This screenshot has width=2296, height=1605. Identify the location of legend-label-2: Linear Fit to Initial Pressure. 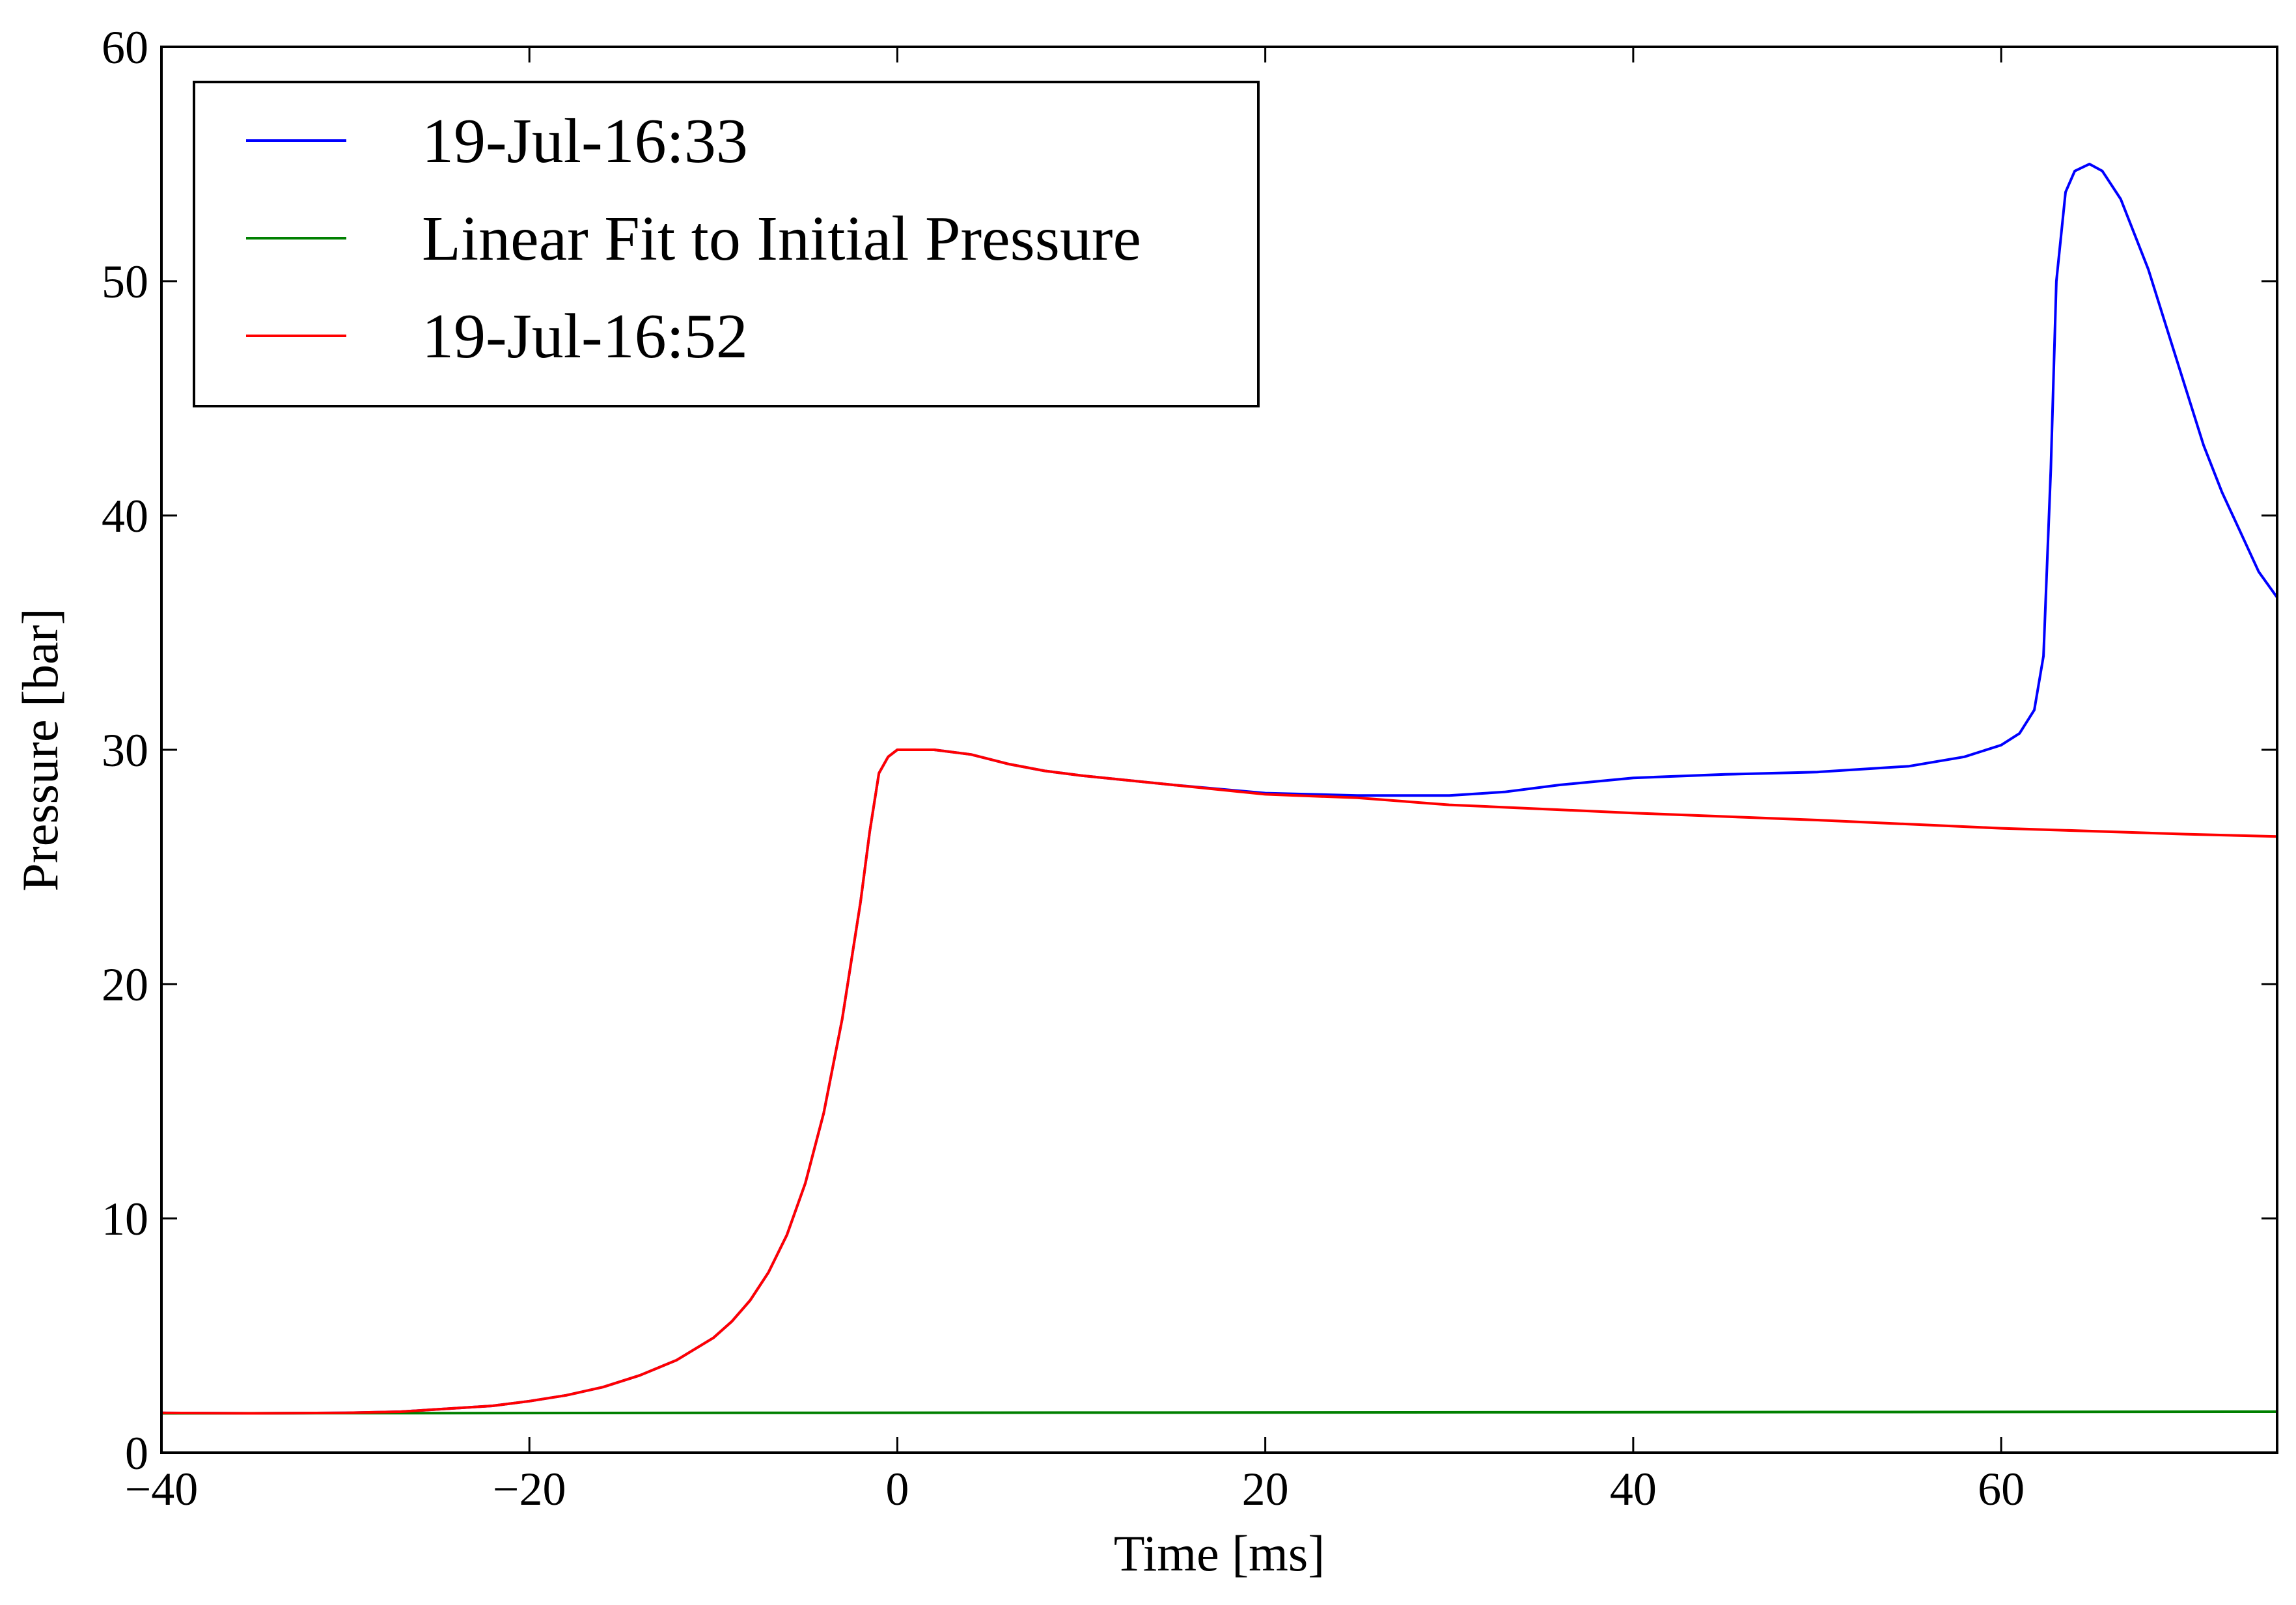
(781, 239).